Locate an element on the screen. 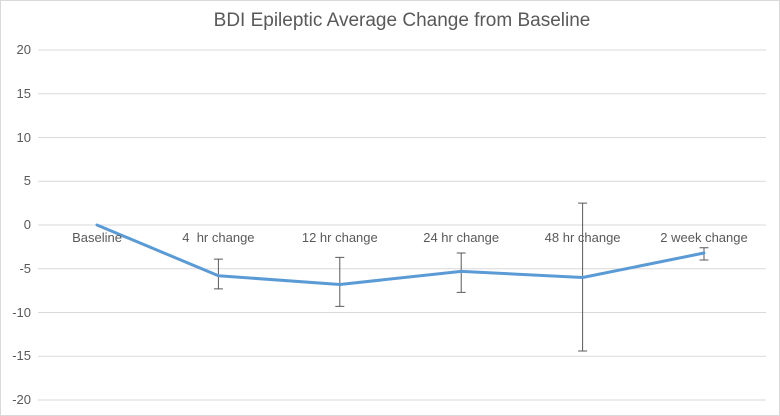  y-axis-tick-label: -15 is located at coordinates (21, 356).